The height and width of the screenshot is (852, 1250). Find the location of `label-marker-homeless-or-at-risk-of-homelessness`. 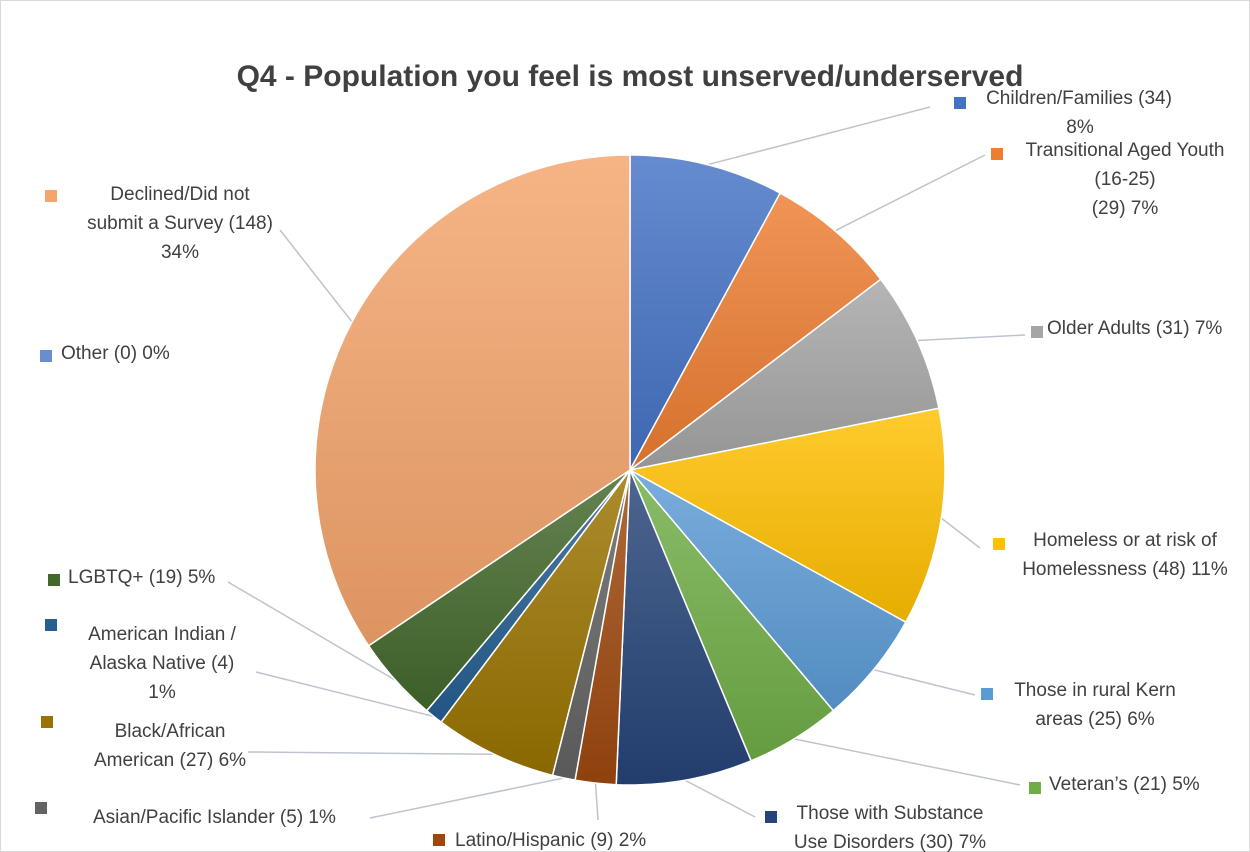

label-marker-homeless-or-at-risk-of-homelessness is located at coordinates (999, 544).